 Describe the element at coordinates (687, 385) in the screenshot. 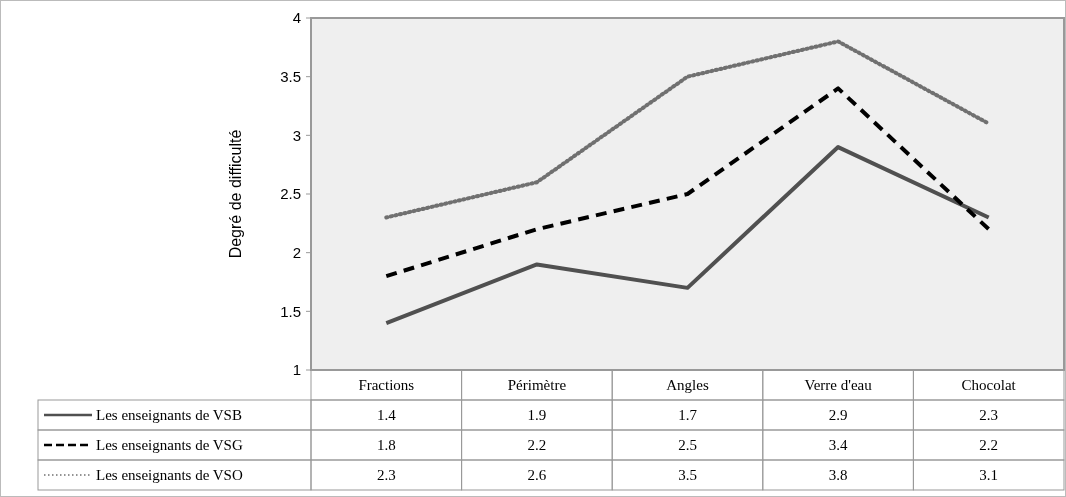

I see `x-tick-label: Angles` at that location.